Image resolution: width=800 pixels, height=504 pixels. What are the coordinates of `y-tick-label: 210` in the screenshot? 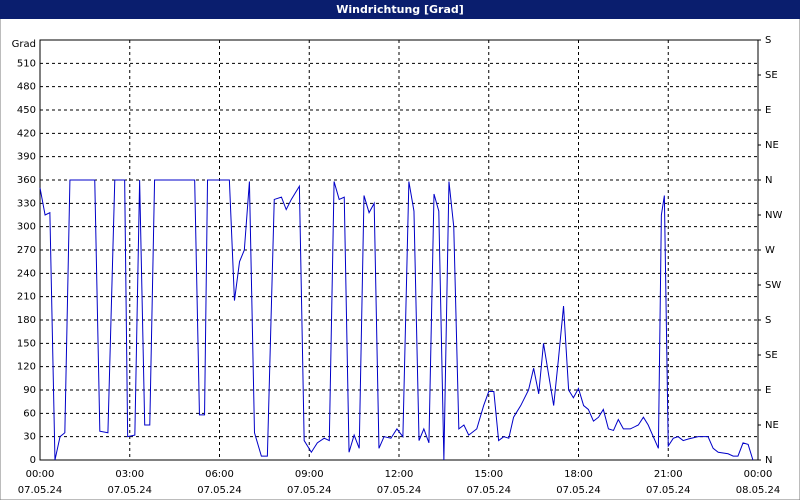 It's located at (26, 297).